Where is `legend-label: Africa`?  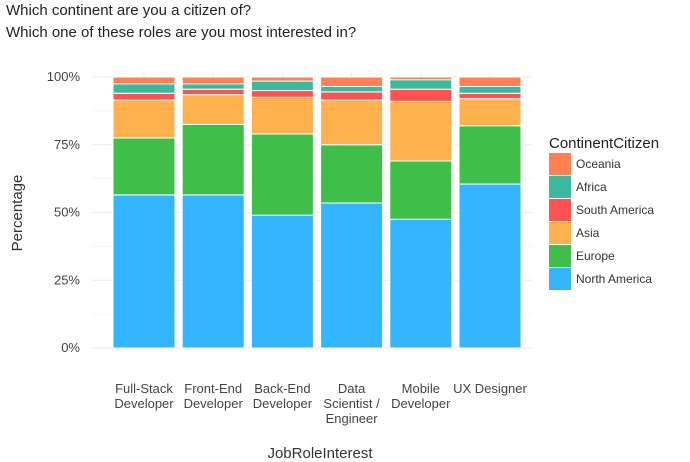 legend-label: Africa is located at coordinates (591, 187).